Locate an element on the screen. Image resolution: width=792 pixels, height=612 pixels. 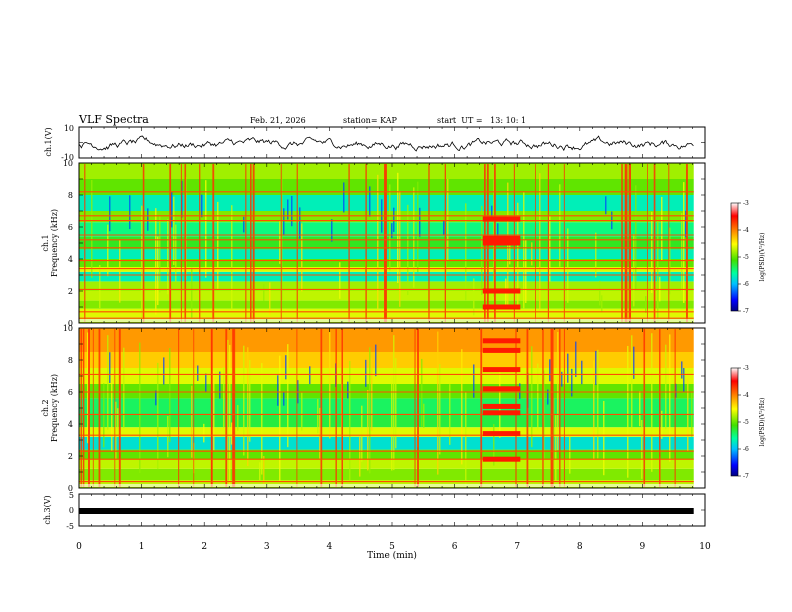
ch3-voltage-ticks is located at coordinates (392, 510).